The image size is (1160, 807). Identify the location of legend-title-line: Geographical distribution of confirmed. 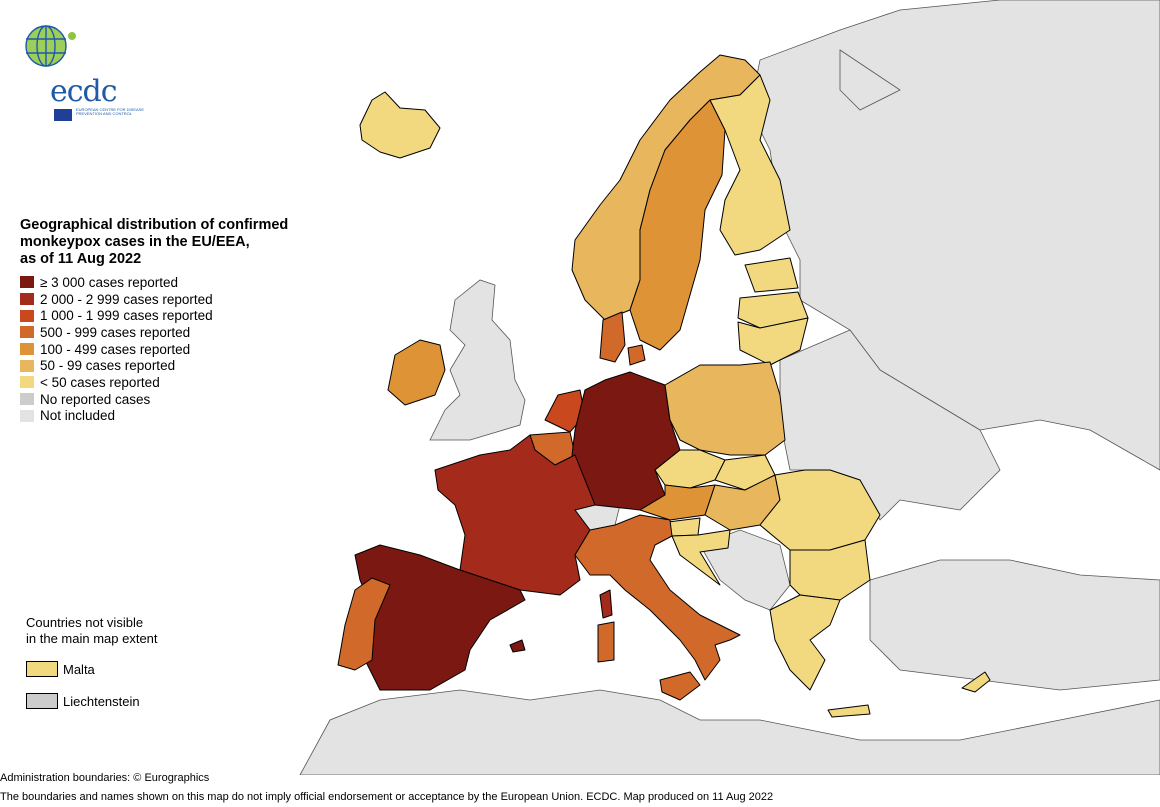
(154, 225).